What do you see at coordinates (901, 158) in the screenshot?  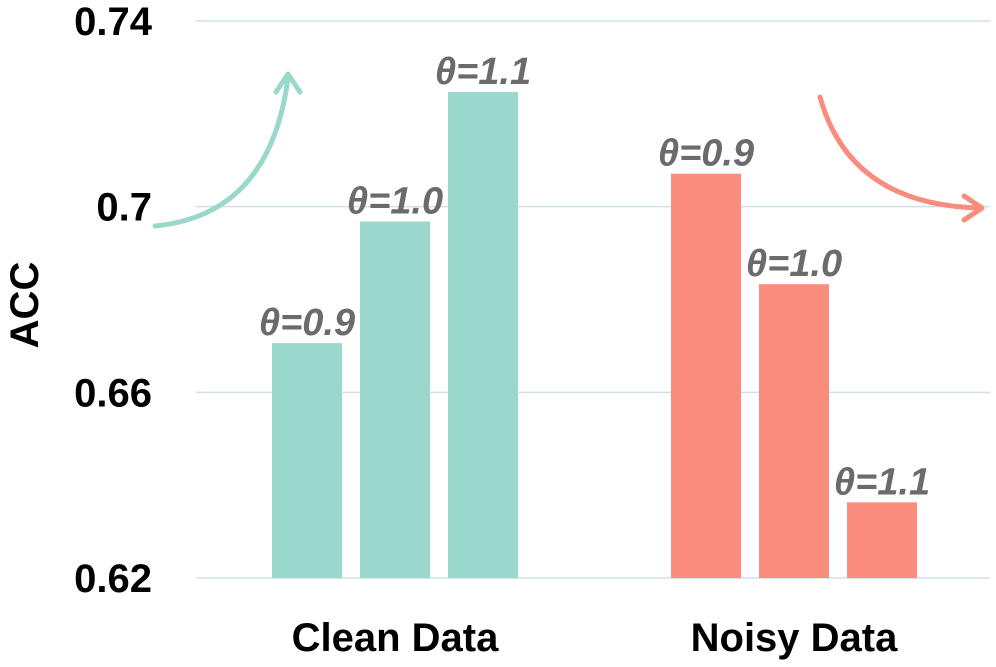 I see `noisy-trend-arrow-icon` at bounding box center [901, 158].